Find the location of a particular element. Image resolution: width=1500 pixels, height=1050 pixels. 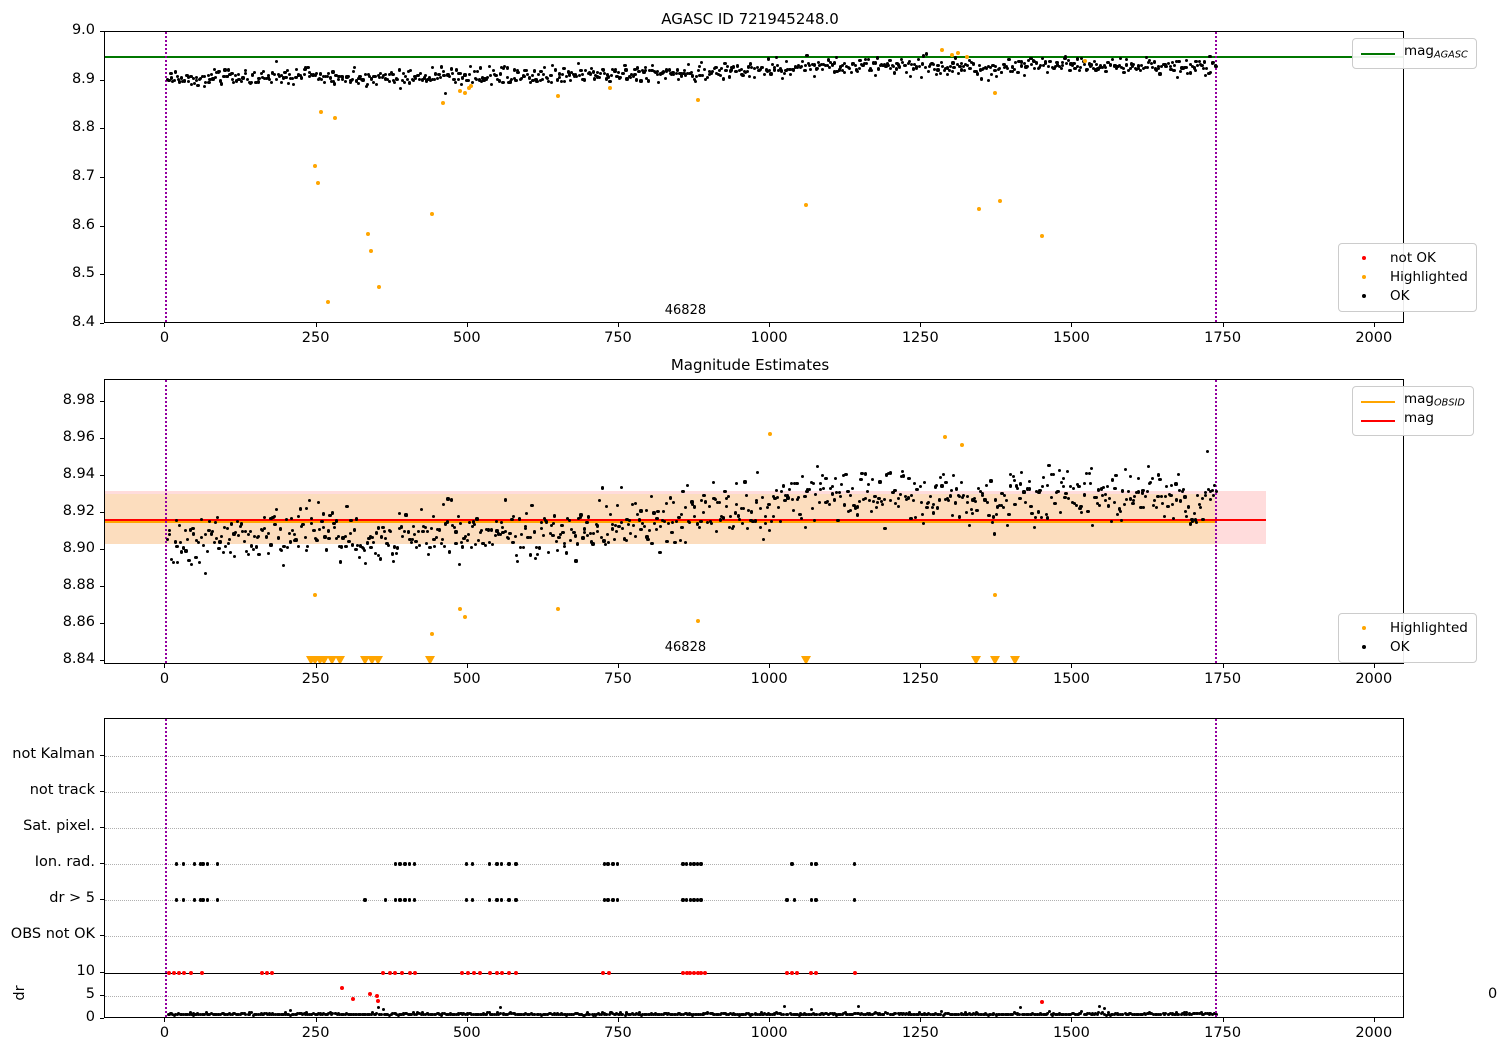

legend-item: magAGASC is located at coordinates (1414, 53).